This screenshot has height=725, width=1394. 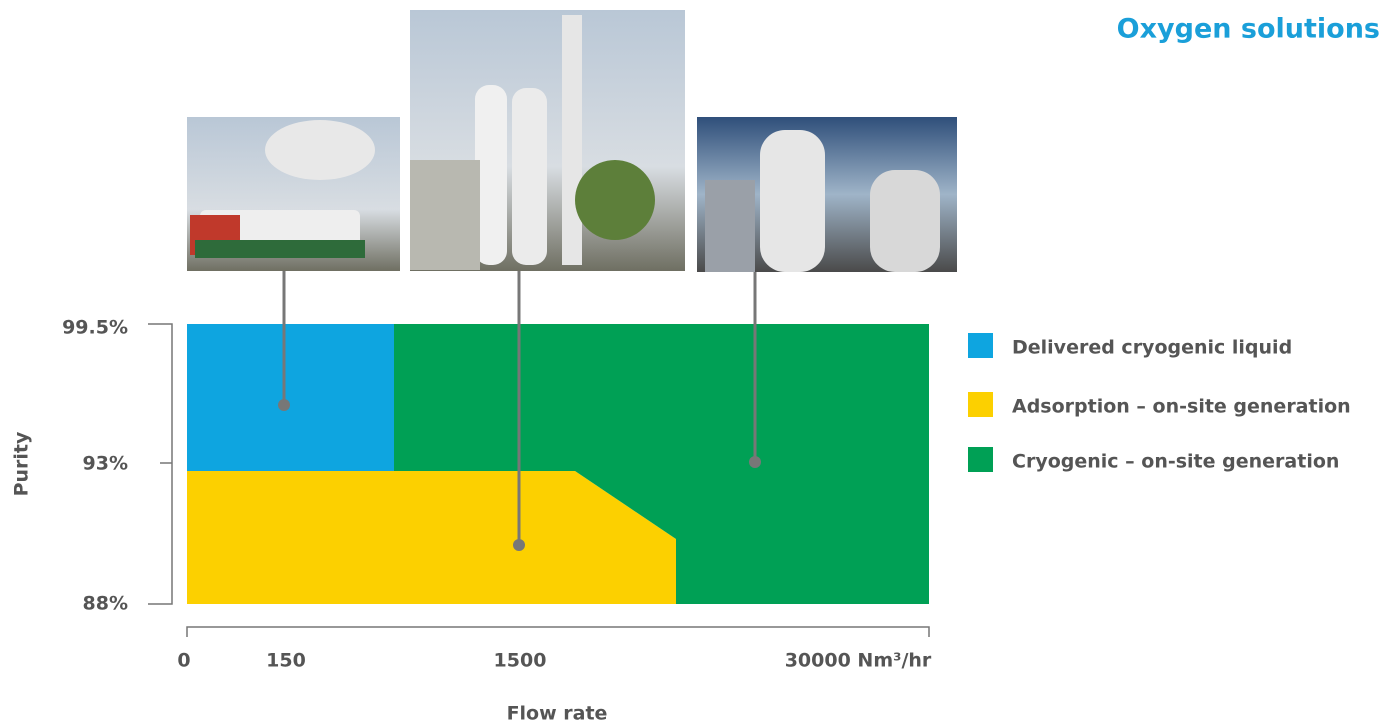 What do you see at coordinates (1248, 29) in the screenshot?
I see `title: Oxygen solutions` at bounding box center [1248, 29].